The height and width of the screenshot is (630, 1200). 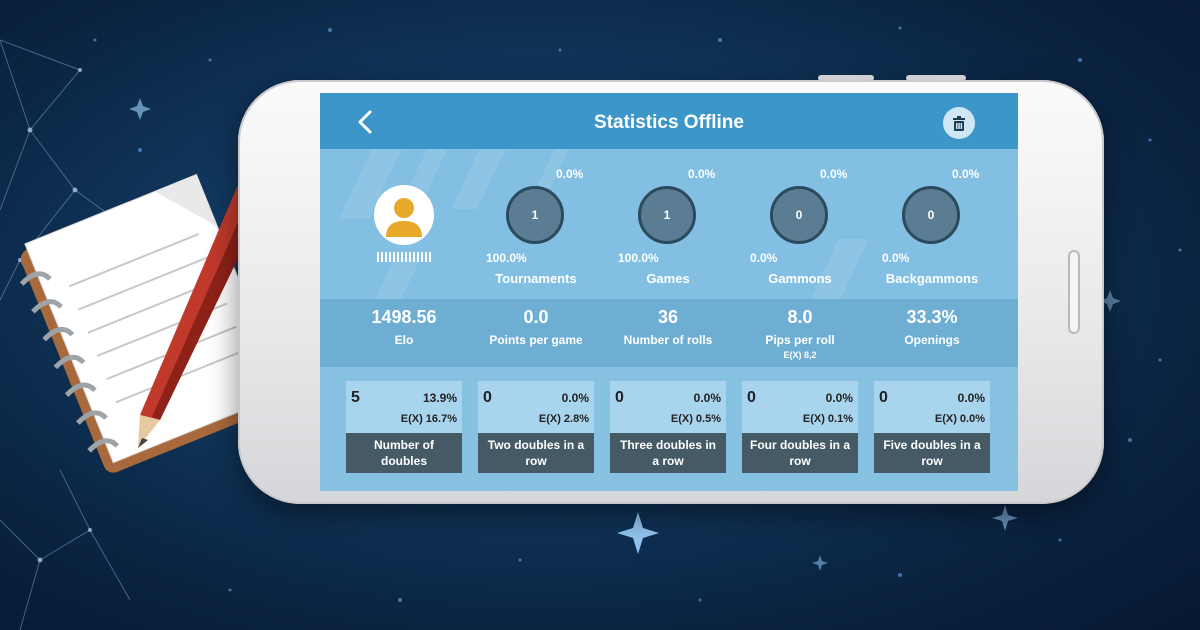 What do you see at coordinates (404, 340) in the screenshot?
I see `metric-label: Elo` at bounding box center [404, 340].